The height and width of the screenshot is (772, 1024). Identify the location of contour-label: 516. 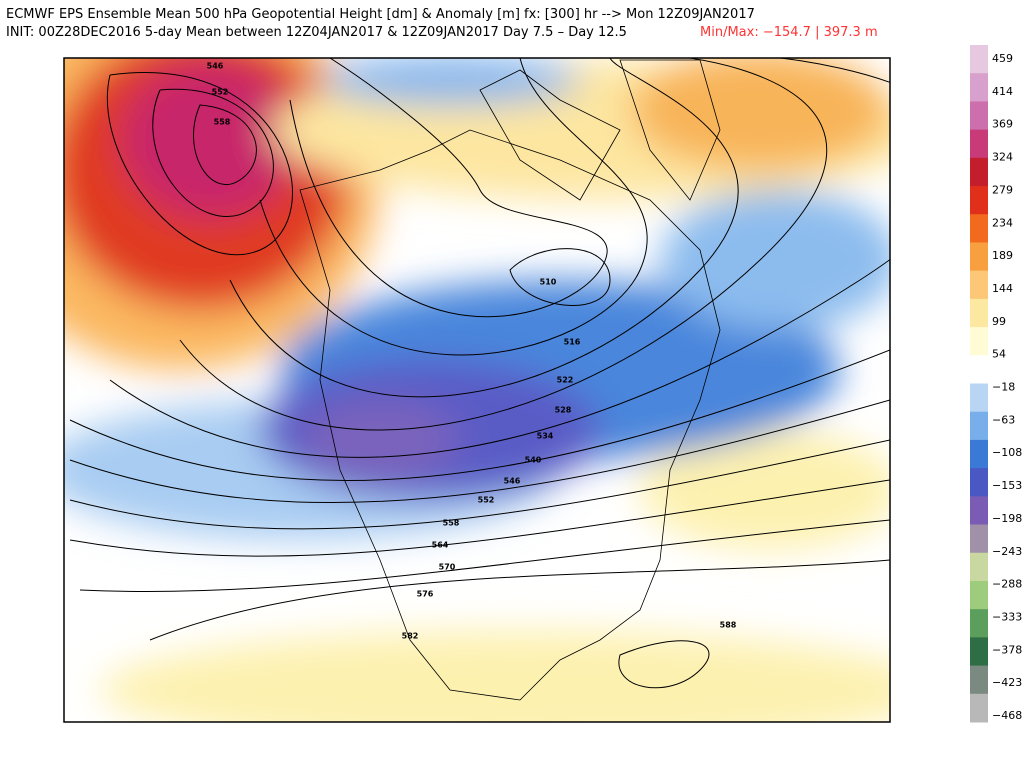
(572, 342).